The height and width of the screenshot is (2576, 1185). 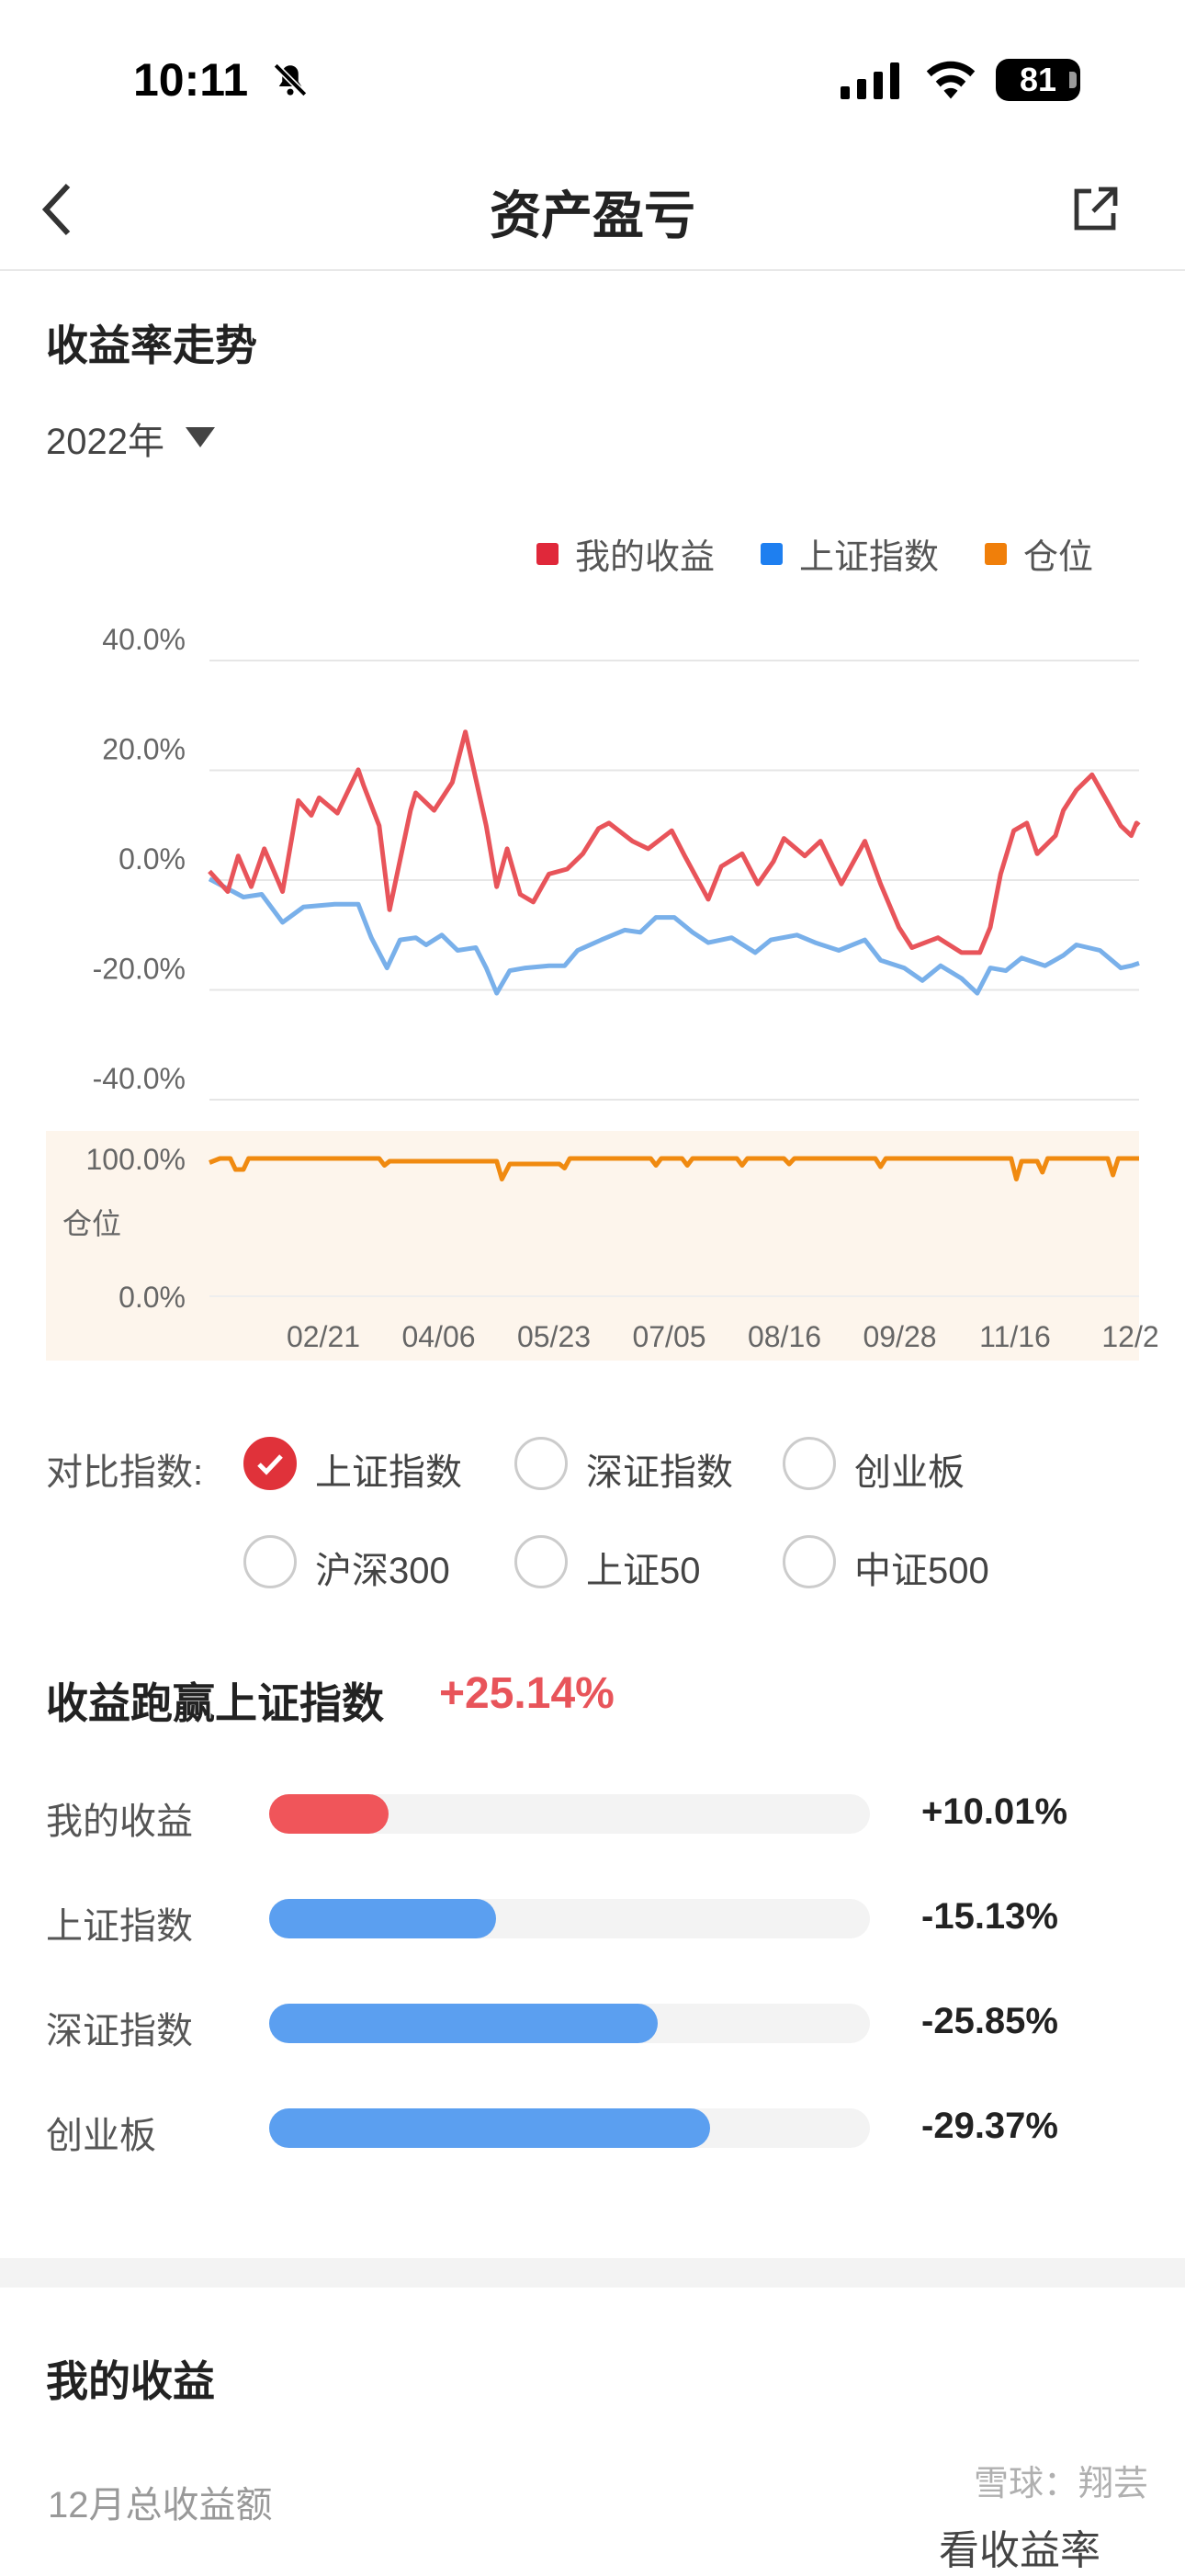 What do you see at coordinates (990, 1916) in the screenshot?
I see `bar-value: -15.13%` at bounding box center [990, 1916].